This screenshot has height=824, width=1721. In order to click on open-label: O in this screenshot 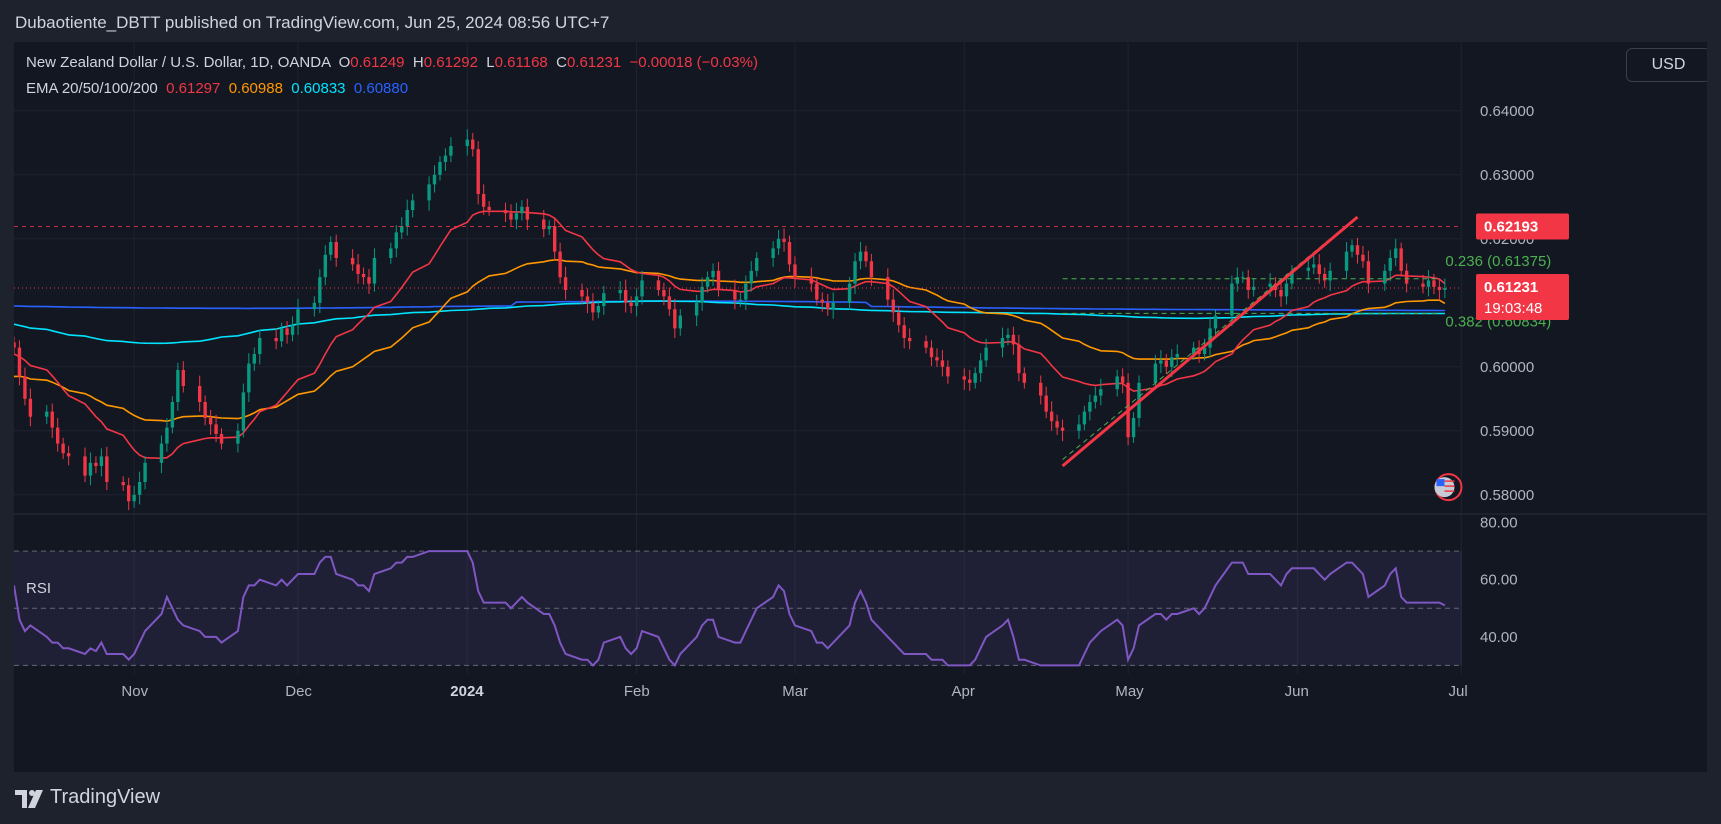, I will do `click(344, 62)`.